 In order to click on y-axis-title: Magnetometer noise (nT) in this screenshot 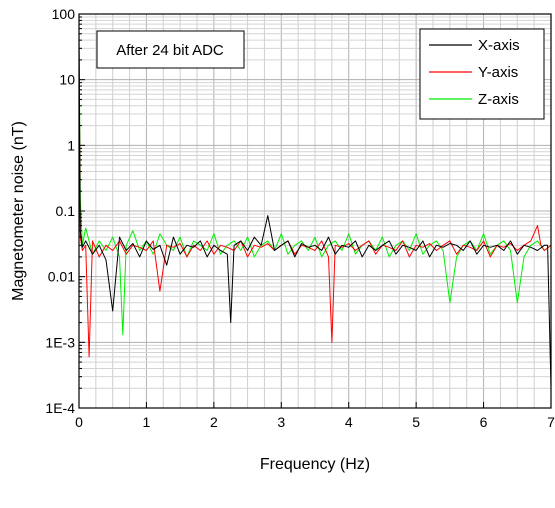, I will do `click(18, 211)`.